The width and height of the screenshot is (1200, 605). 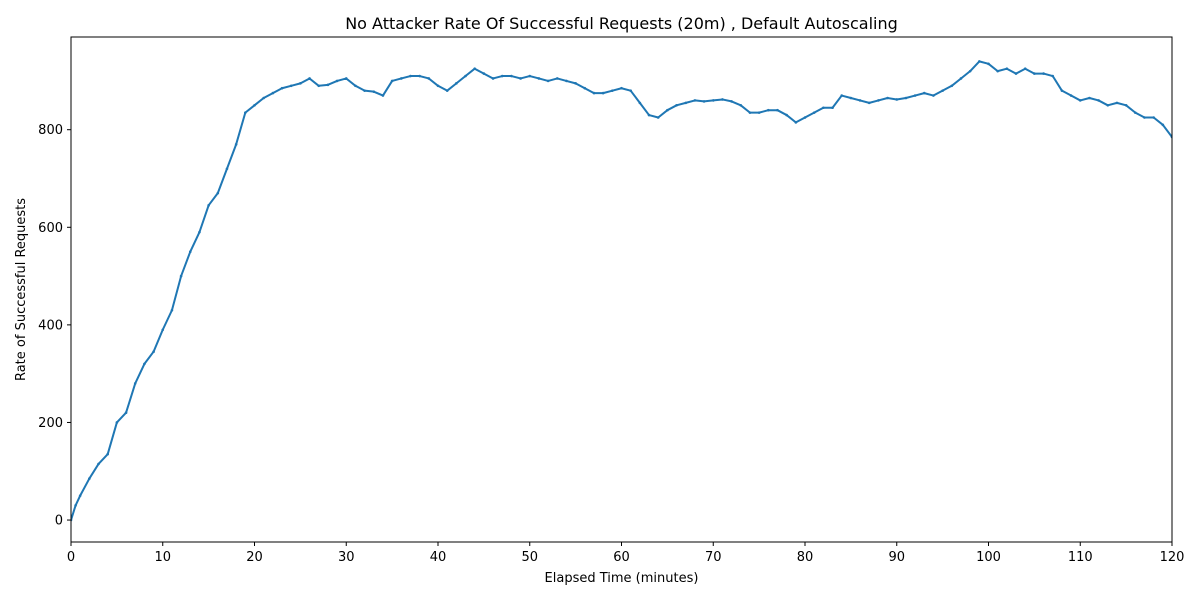 I want to click on y-tick-label: 600, so click(x=50, y=228).